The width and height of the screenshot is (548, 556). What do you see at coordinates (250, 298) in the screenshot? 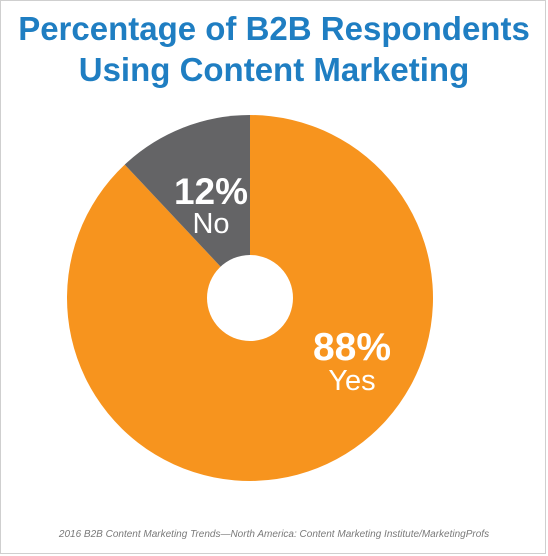
I see `donut-hole` at bounding box center [250, 298].